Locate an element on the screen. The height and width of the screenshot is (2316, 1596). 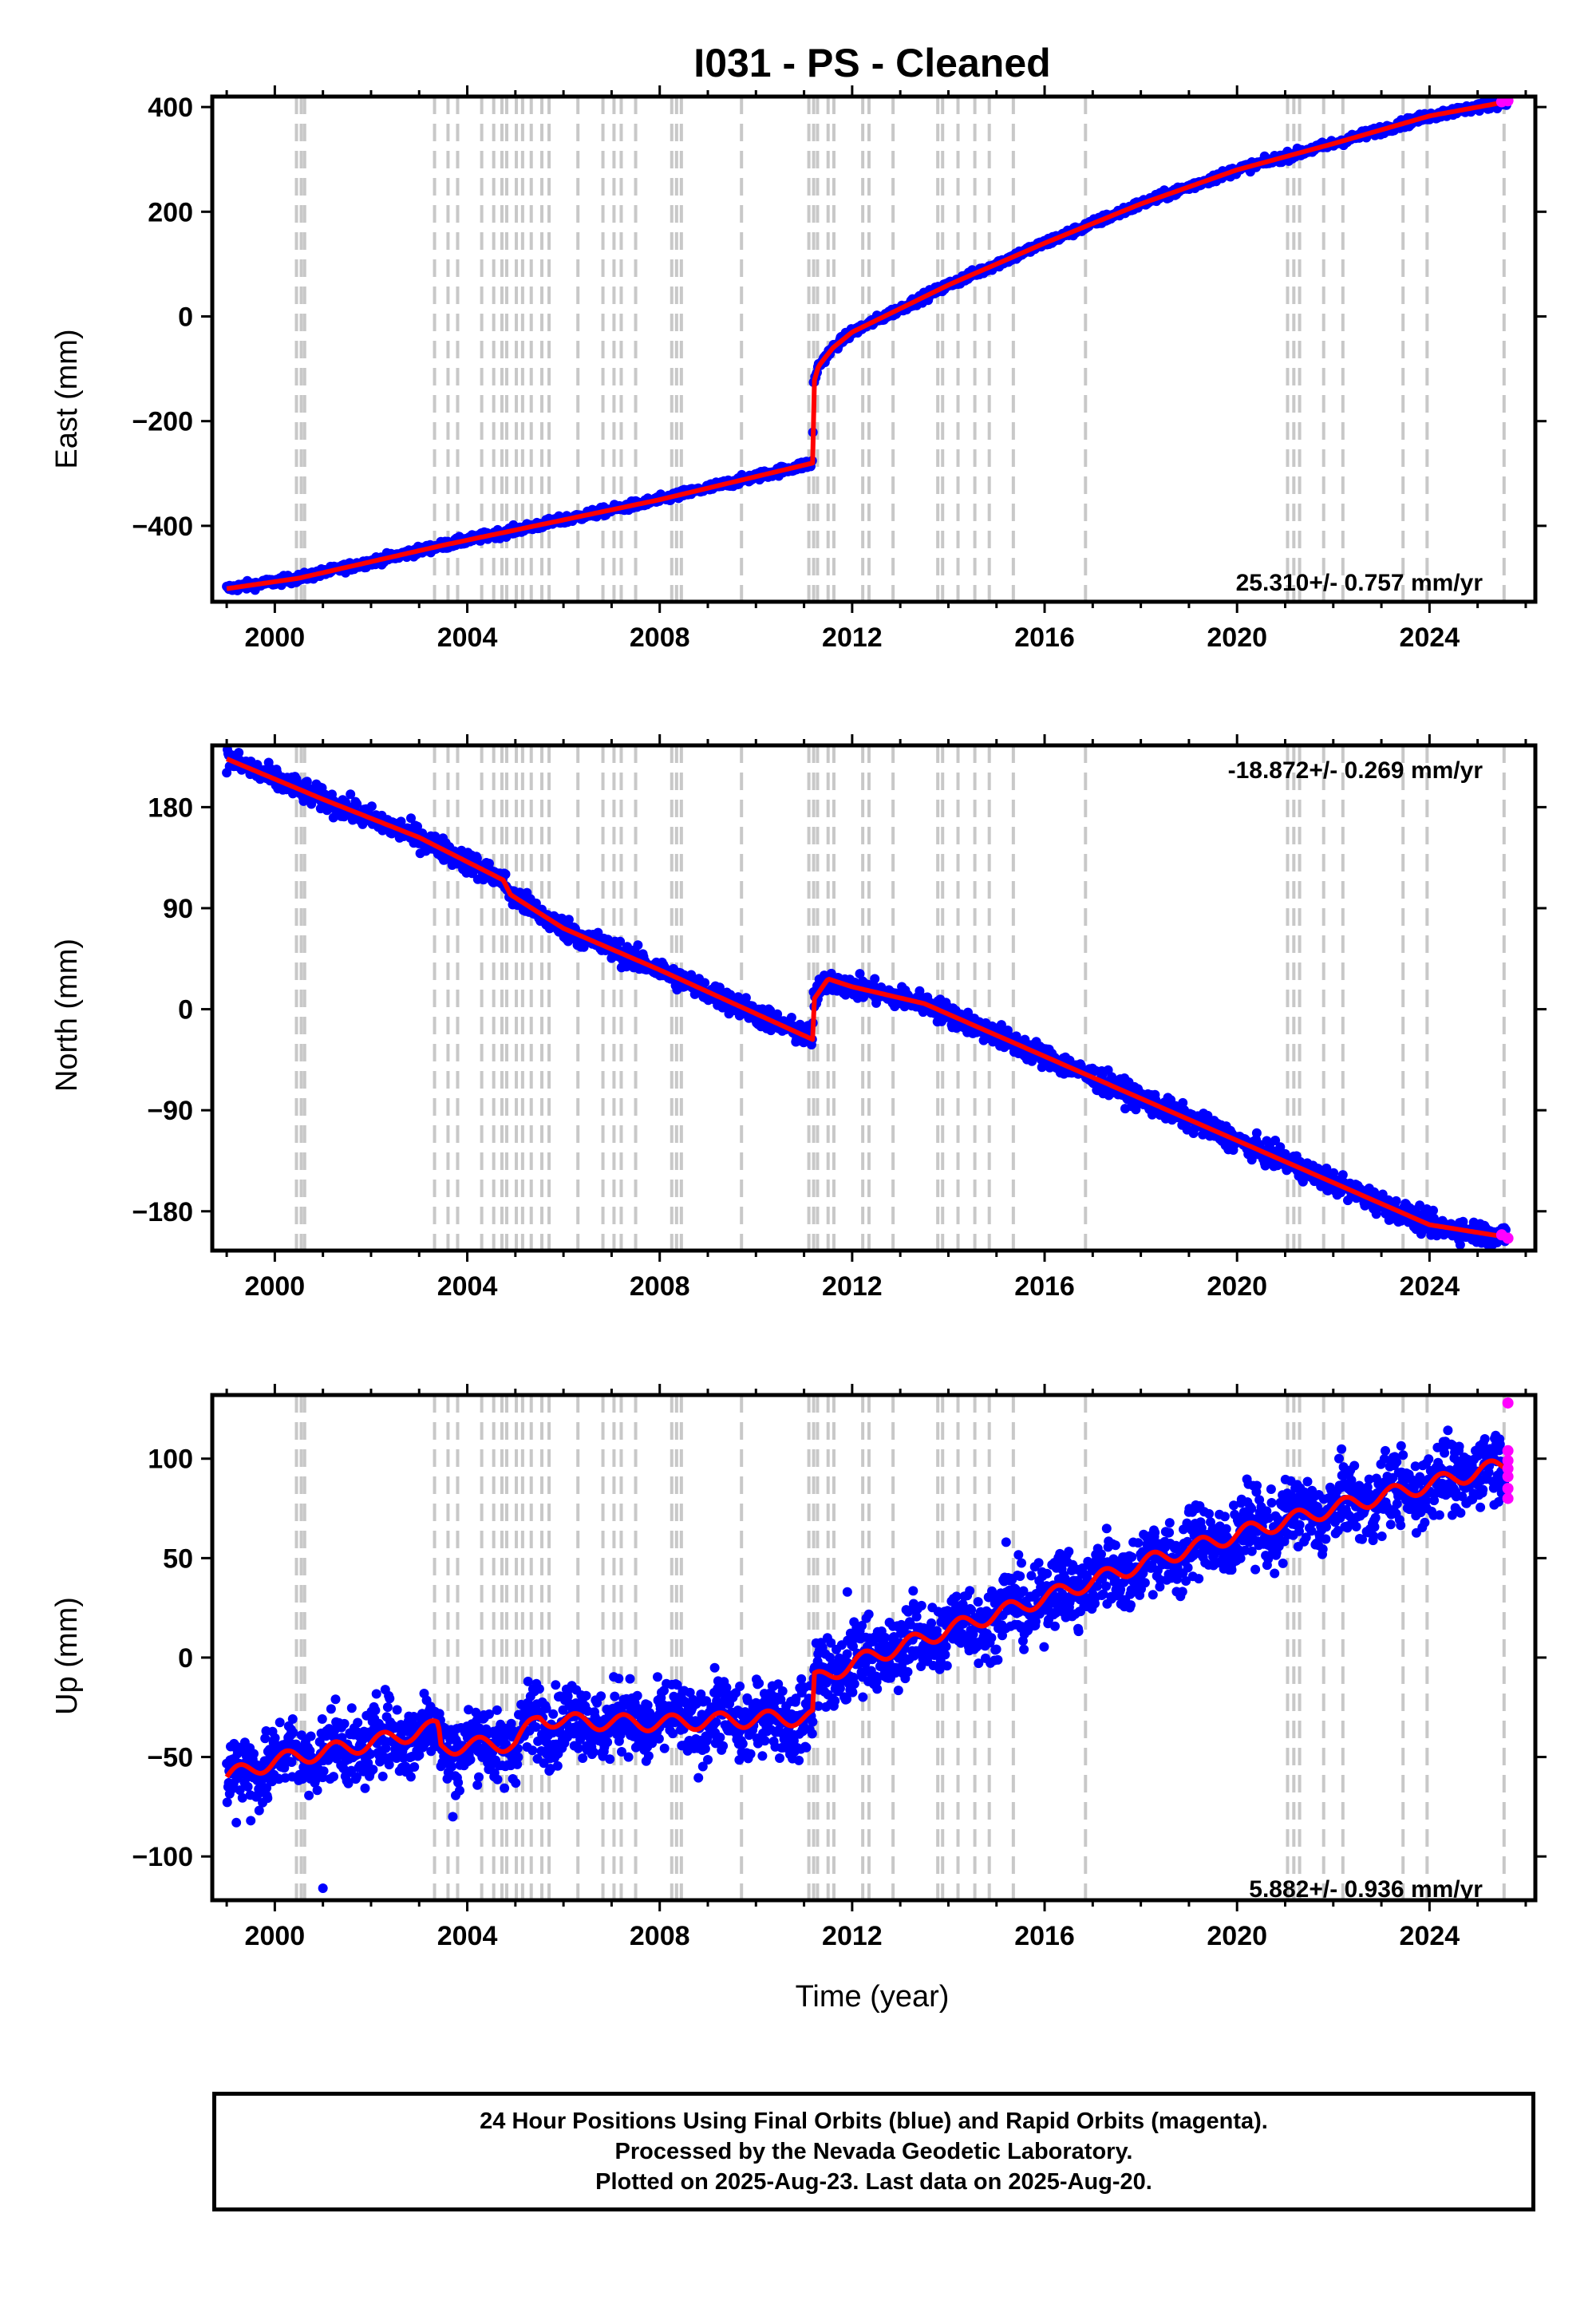
east-axis-label: East (mm) is located at coordinates (67, 398).